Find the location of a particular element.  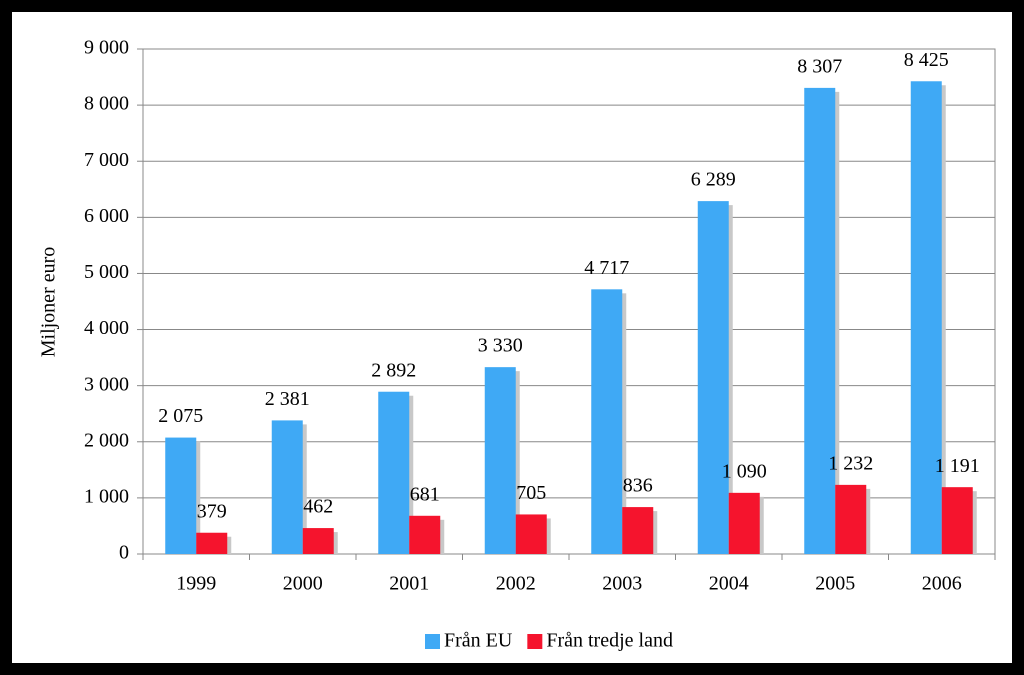

data-label: 462 is located at coordinates (318, 507).